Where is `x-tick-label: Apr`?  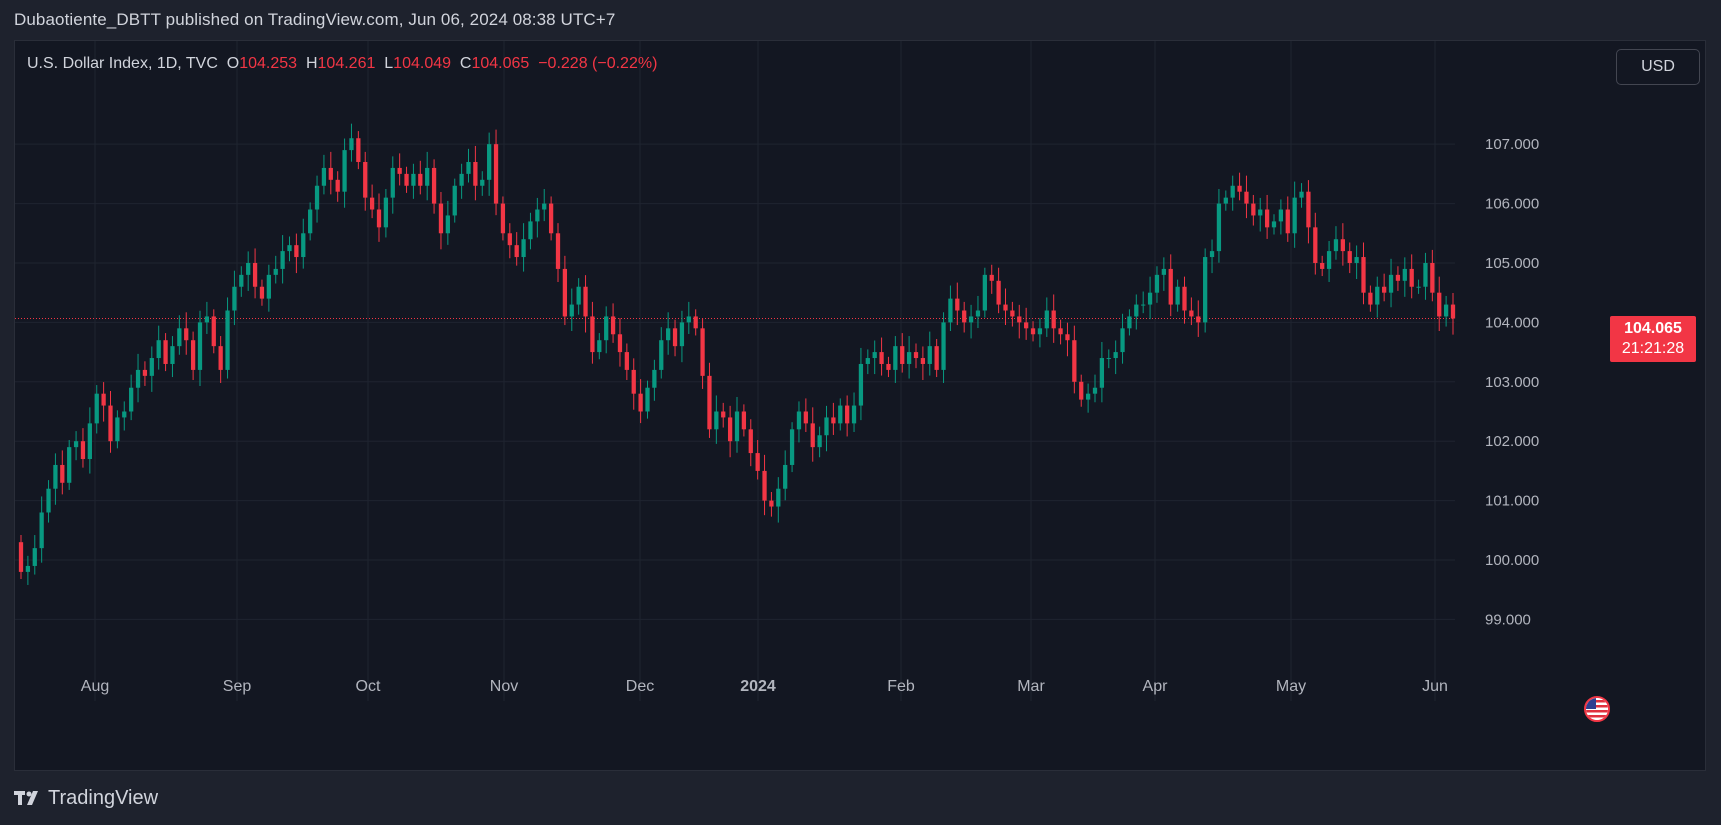
x-tick-label: Apr is located at coordinates (1156, 686).